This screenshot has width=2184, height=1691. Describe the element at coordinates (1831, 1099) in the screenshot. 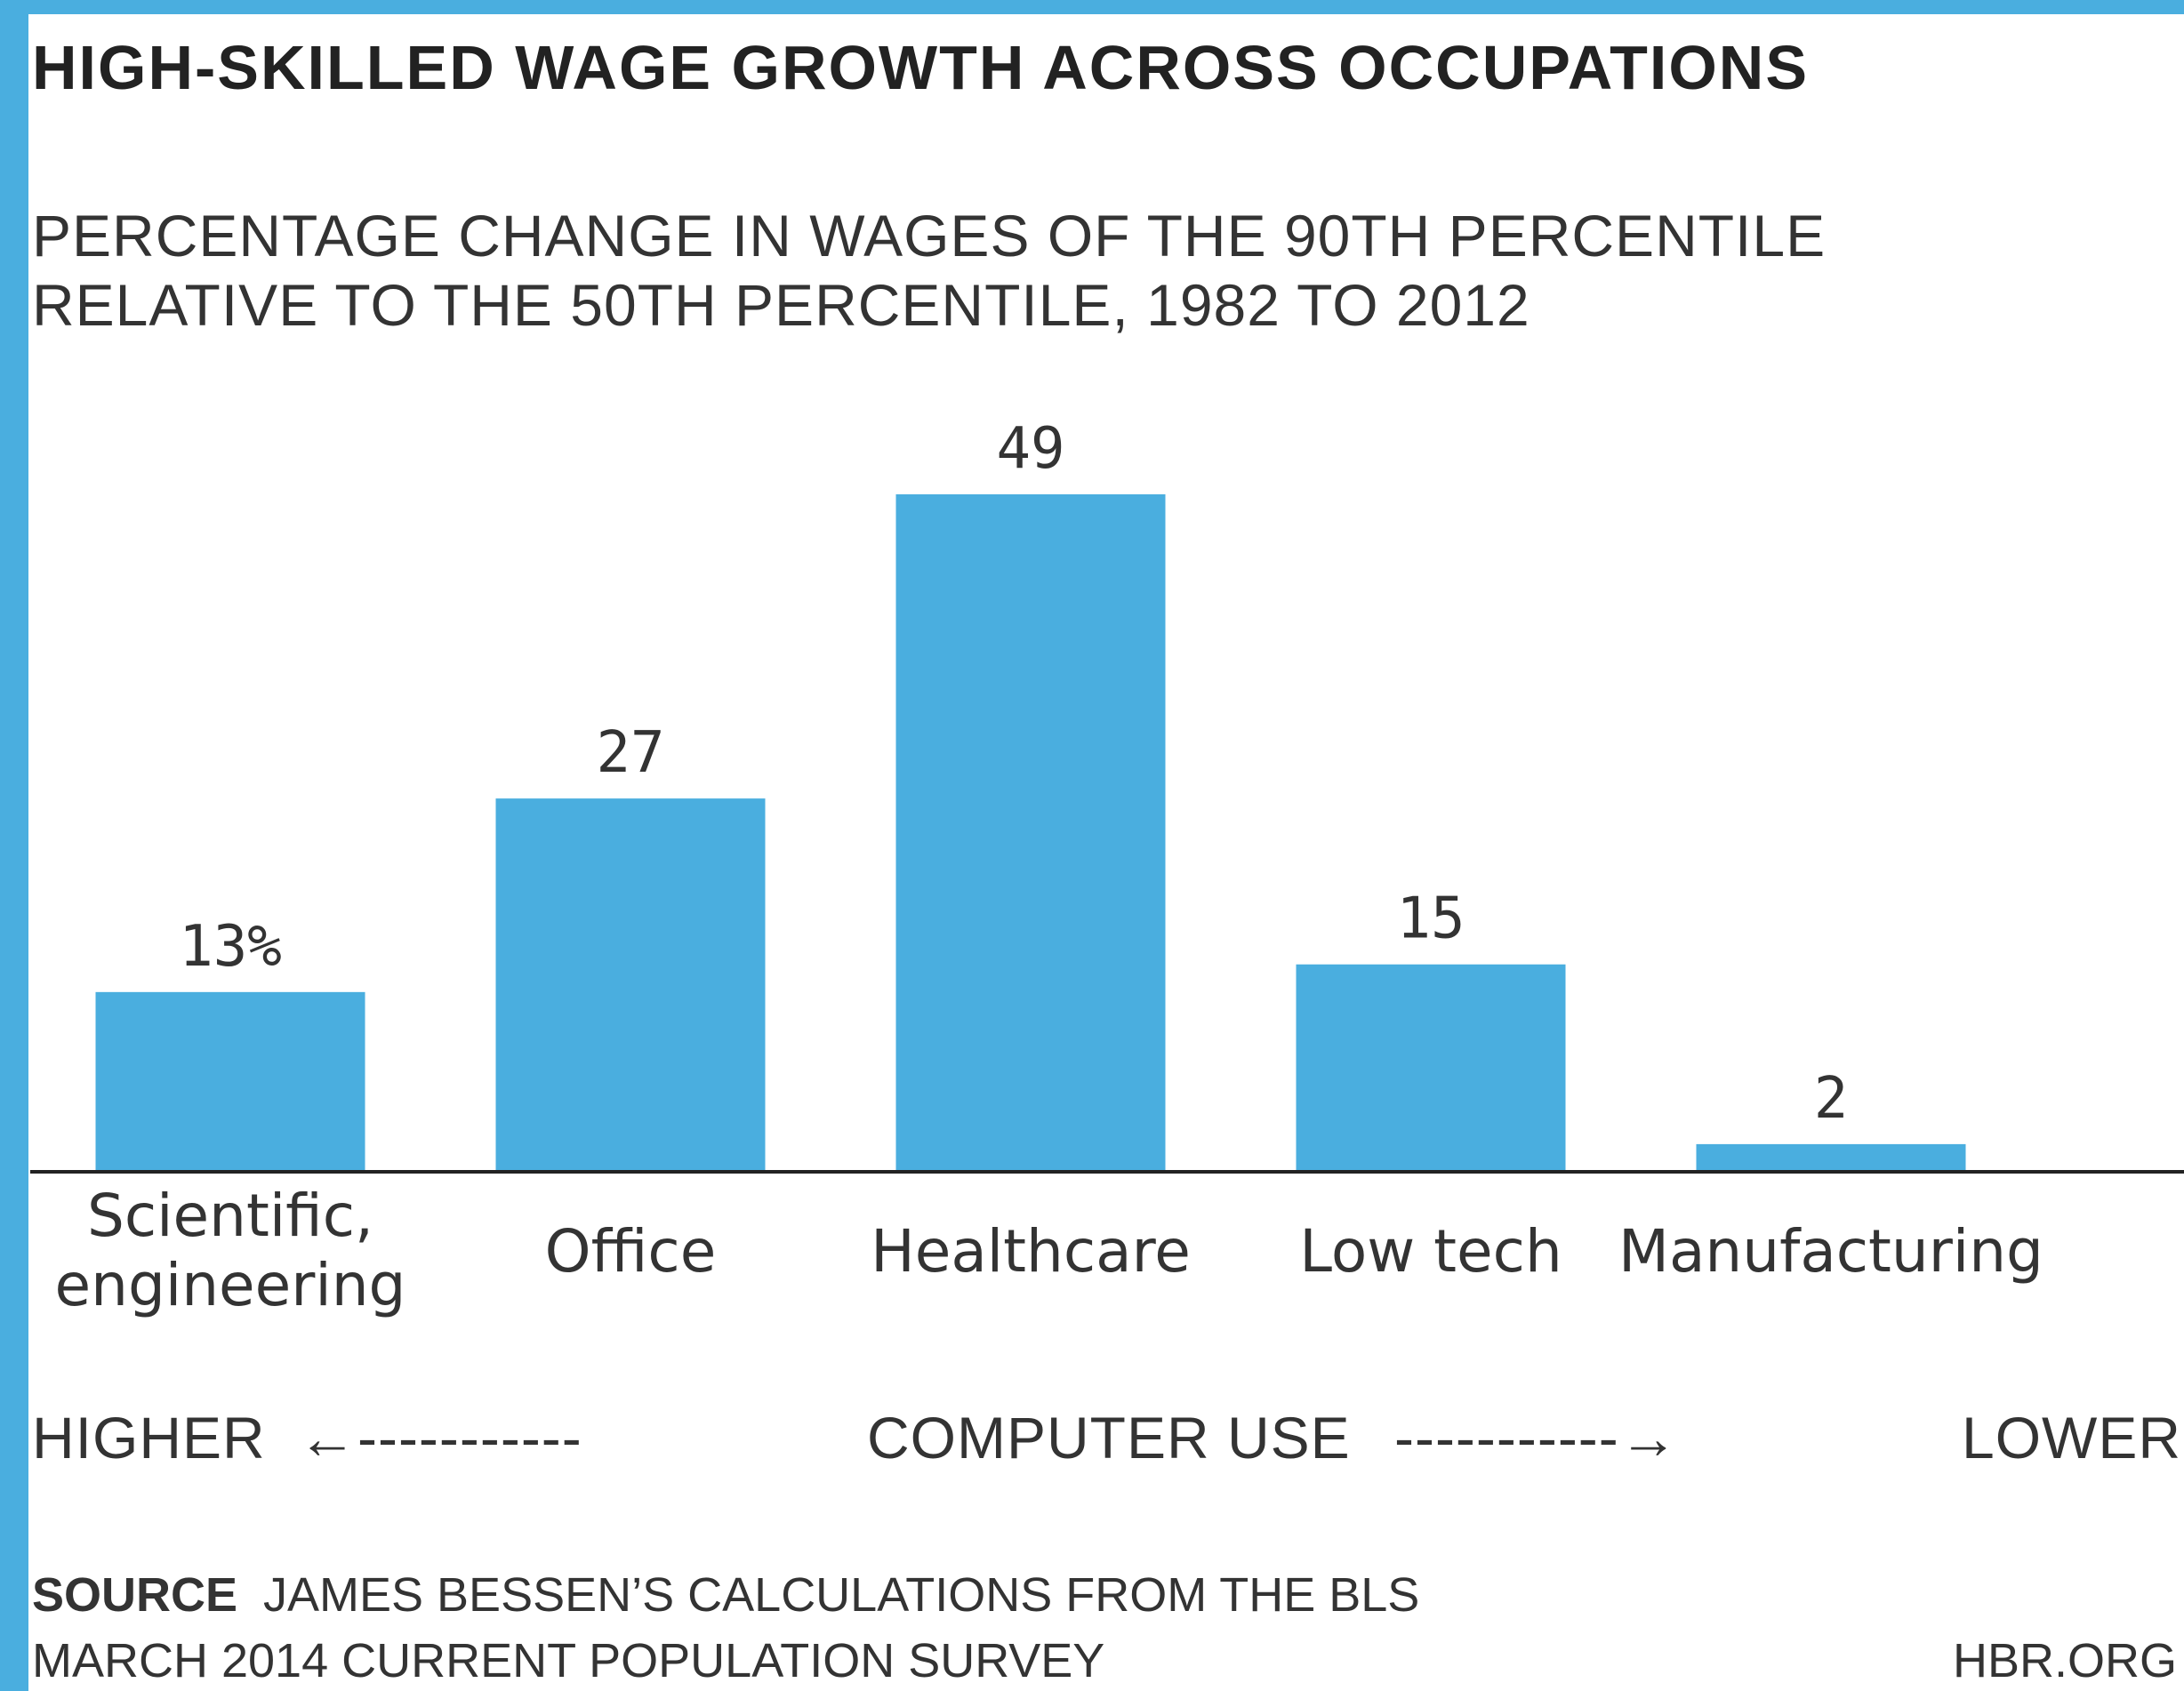

I see `bar-value-label-4: 2` at that location.